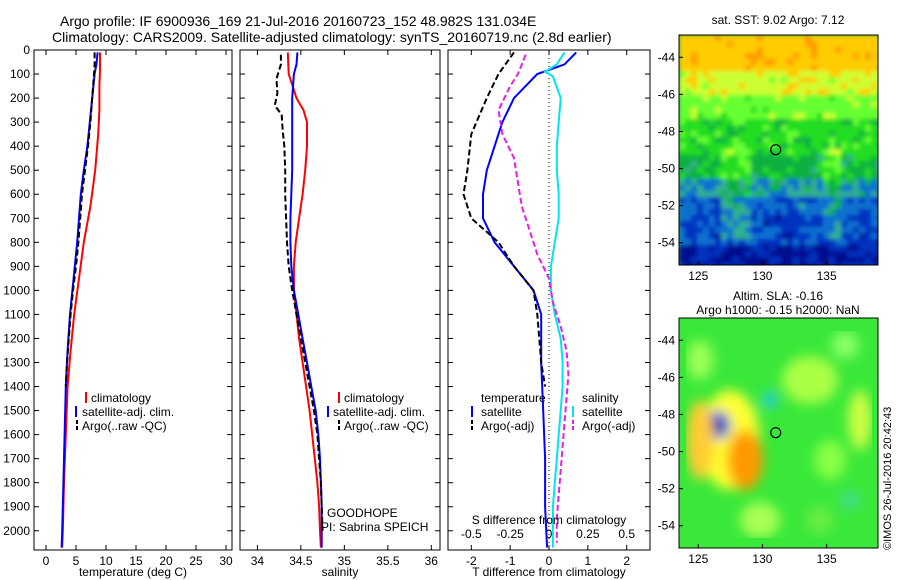 The image size is (900, 580). Describe the element at coordinates (374, 527) in the screenshot. I see `pi-label: PI: Sabrina SPEICH` at that location.